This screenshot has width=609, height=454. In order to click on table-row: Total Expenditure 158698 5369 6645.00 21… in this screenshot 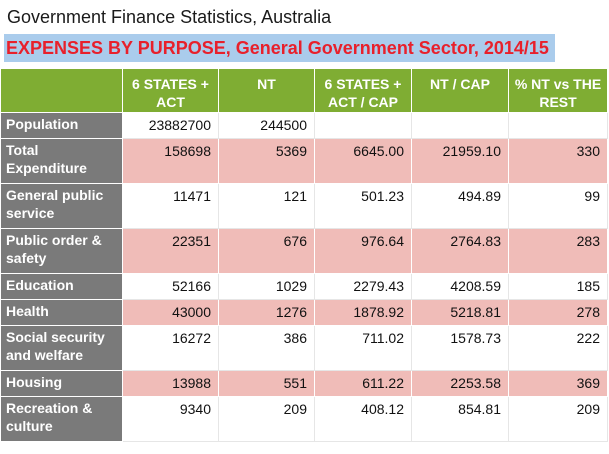, I will do `click(304, 161)`.